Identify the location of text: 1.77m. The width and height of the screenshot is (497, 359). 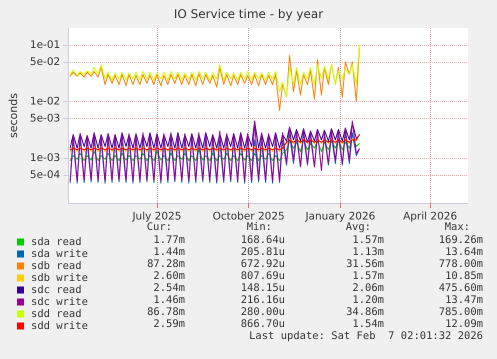
(169, 240).